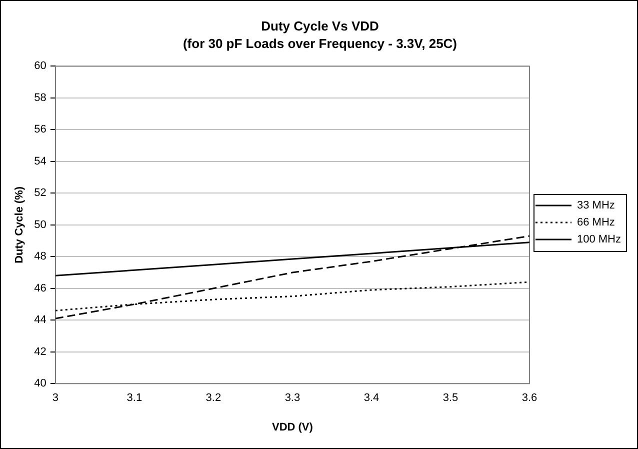 The width and height of the screenshot is (638, 449). I want to click on x-tick-label: 3.1, so click(134, 398).